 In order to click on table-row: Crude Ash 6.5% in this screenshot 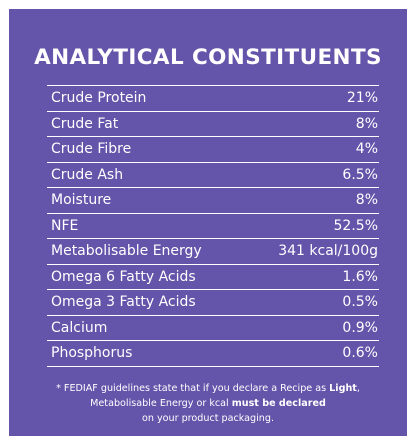, I will do `click(213, 175)`.